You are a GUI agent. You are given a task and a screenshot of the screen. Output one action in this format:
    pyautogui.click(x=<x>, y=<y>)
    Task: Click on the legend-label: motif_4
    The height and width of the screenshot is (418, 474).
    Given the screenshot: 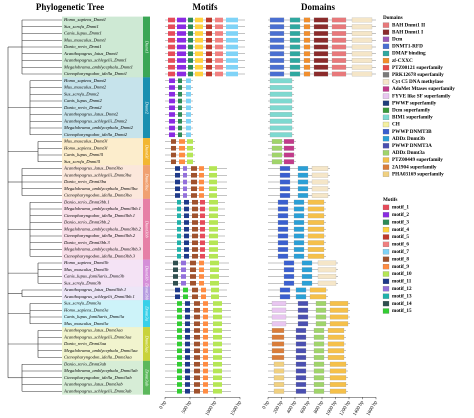 What is the action you would take?
    pyautogui.click(x=400, y=230)
    